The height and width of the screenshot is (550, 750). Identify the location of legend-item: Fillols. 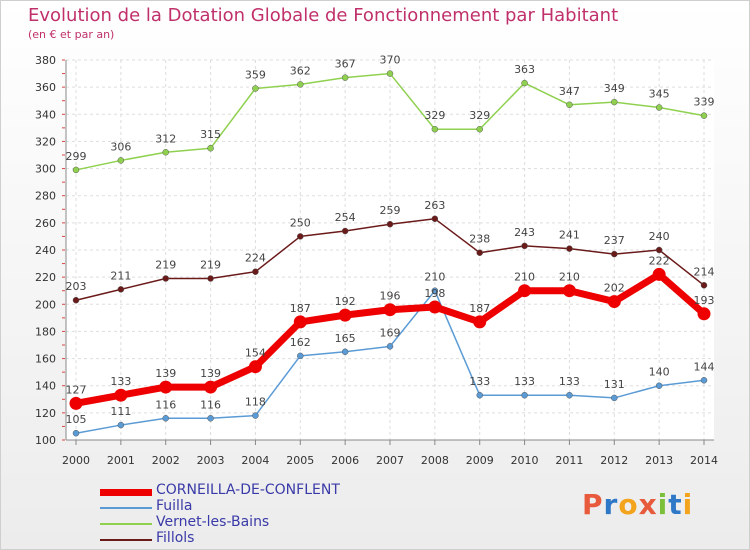
(260, 538).